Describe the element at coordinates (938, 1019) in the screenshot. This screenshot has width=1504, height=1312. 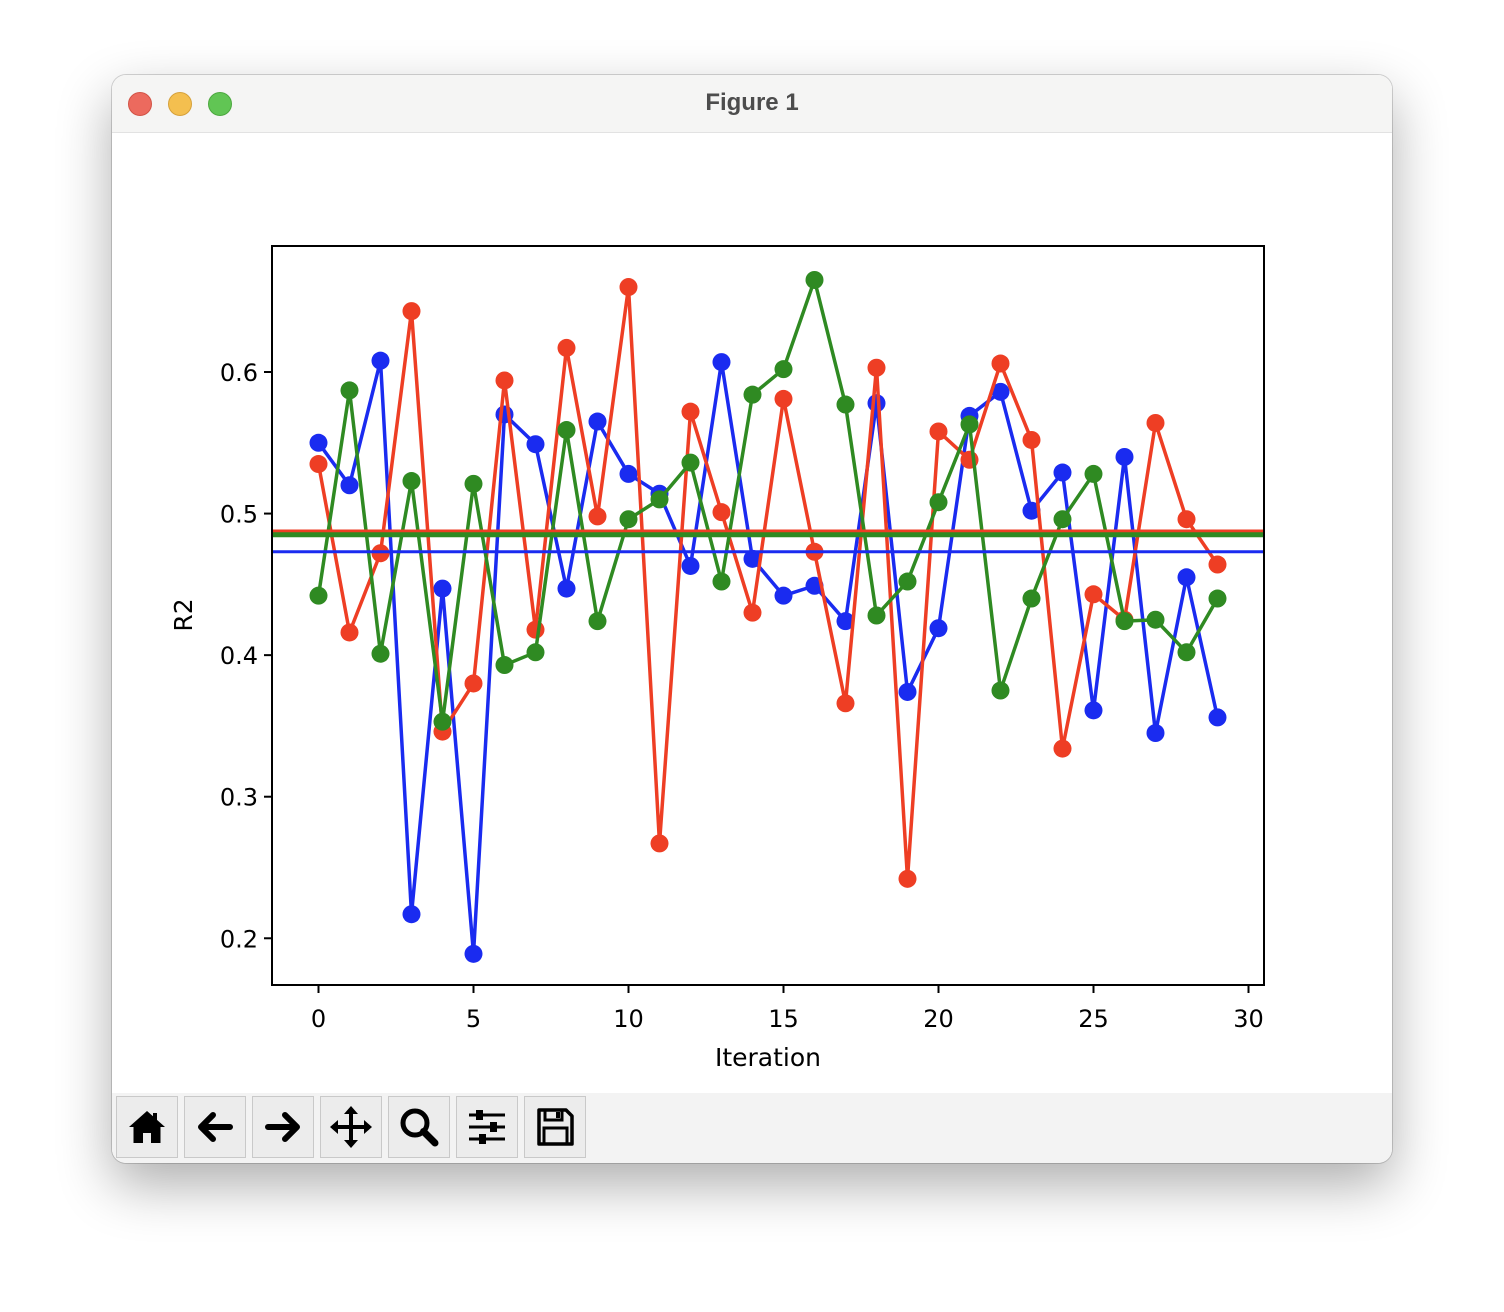
I see `x-tick-label: 20` at that location.